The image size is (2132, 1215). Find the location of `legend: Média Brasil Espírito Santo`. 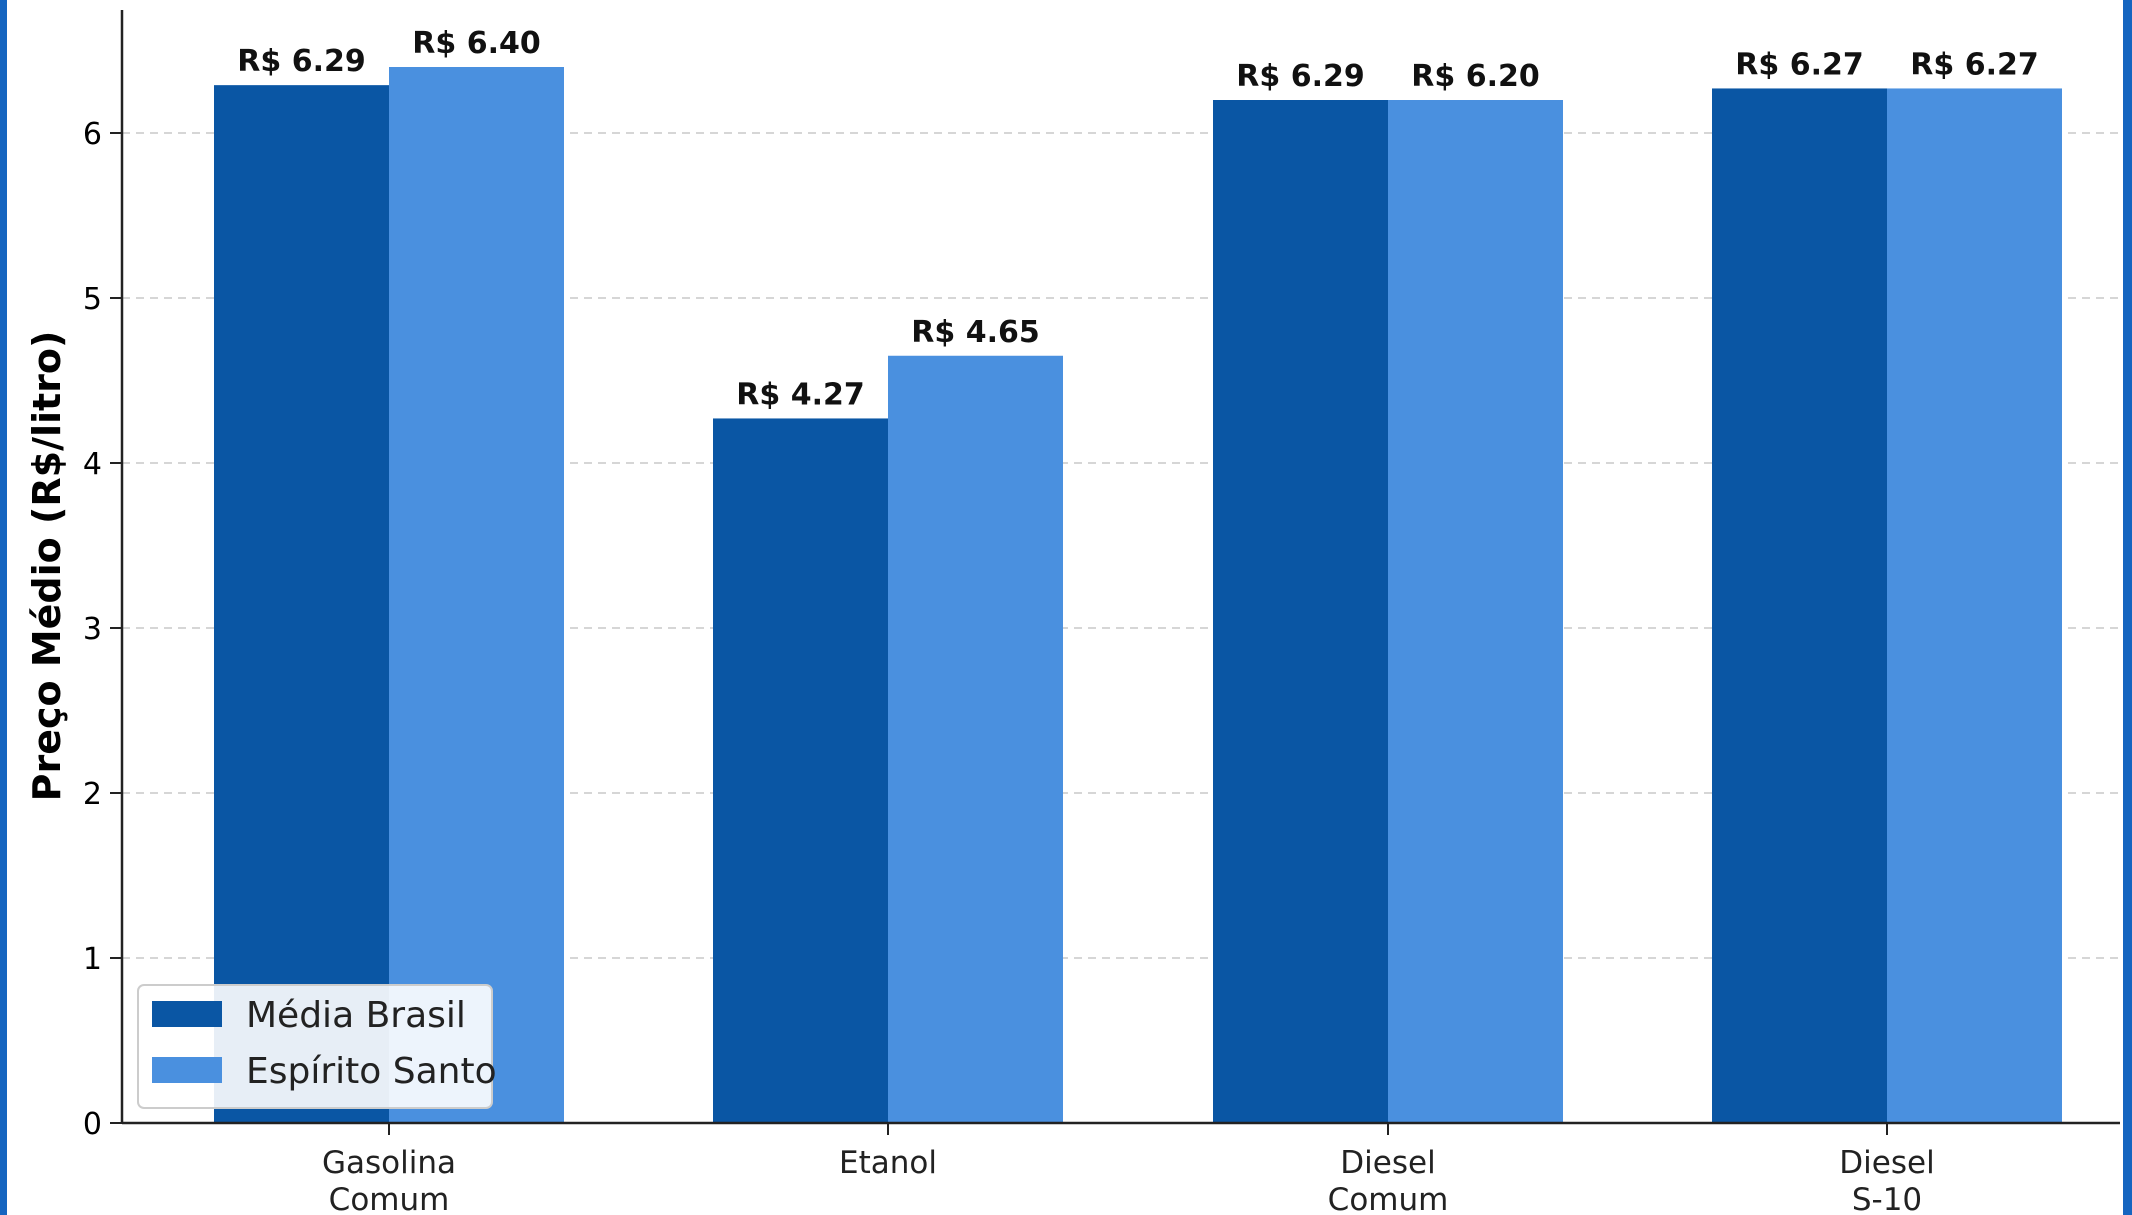

legend: Média Brasil Espírito Santo is located at coordinates (317, 1046).